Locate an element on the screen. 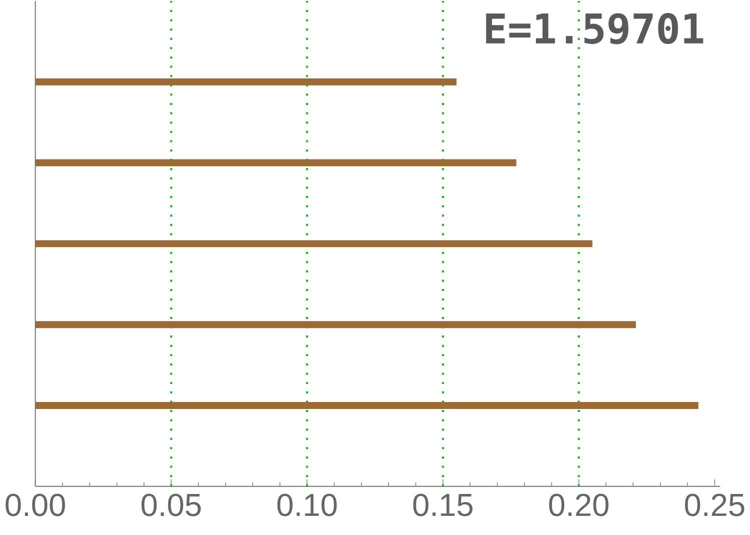 Image resolution: width=750 pixels, height=535 pixels. x-tick-label: 0.10 is located at coordinates (307, 505).